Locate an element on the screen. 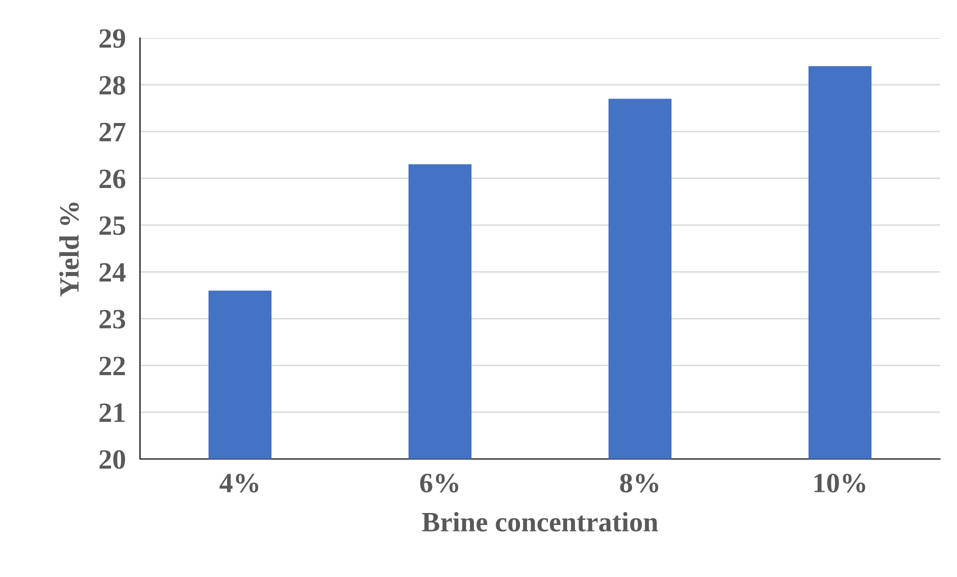 This screenshot has height=577, width=957. y-tick-label: 20 is located at coordinates (113, 459).